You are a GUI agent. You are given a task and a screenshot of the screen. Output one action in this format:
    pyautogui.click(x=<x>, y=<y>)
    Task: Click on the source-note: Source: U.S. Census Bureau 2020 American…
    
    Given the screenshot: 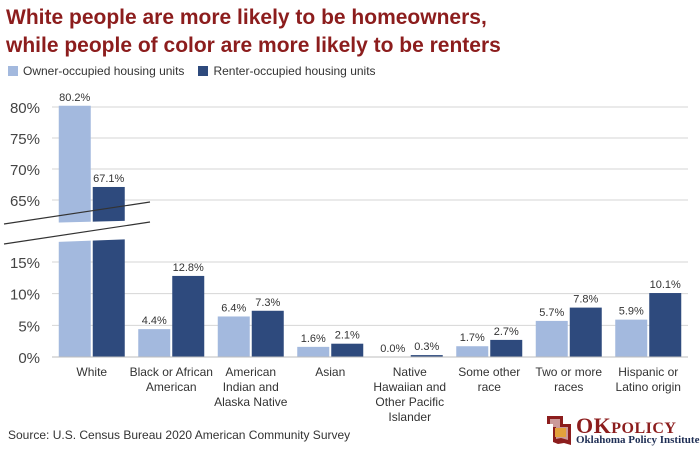 What is the action you would take?
    pyautogui.click(x=179, y=435)
    